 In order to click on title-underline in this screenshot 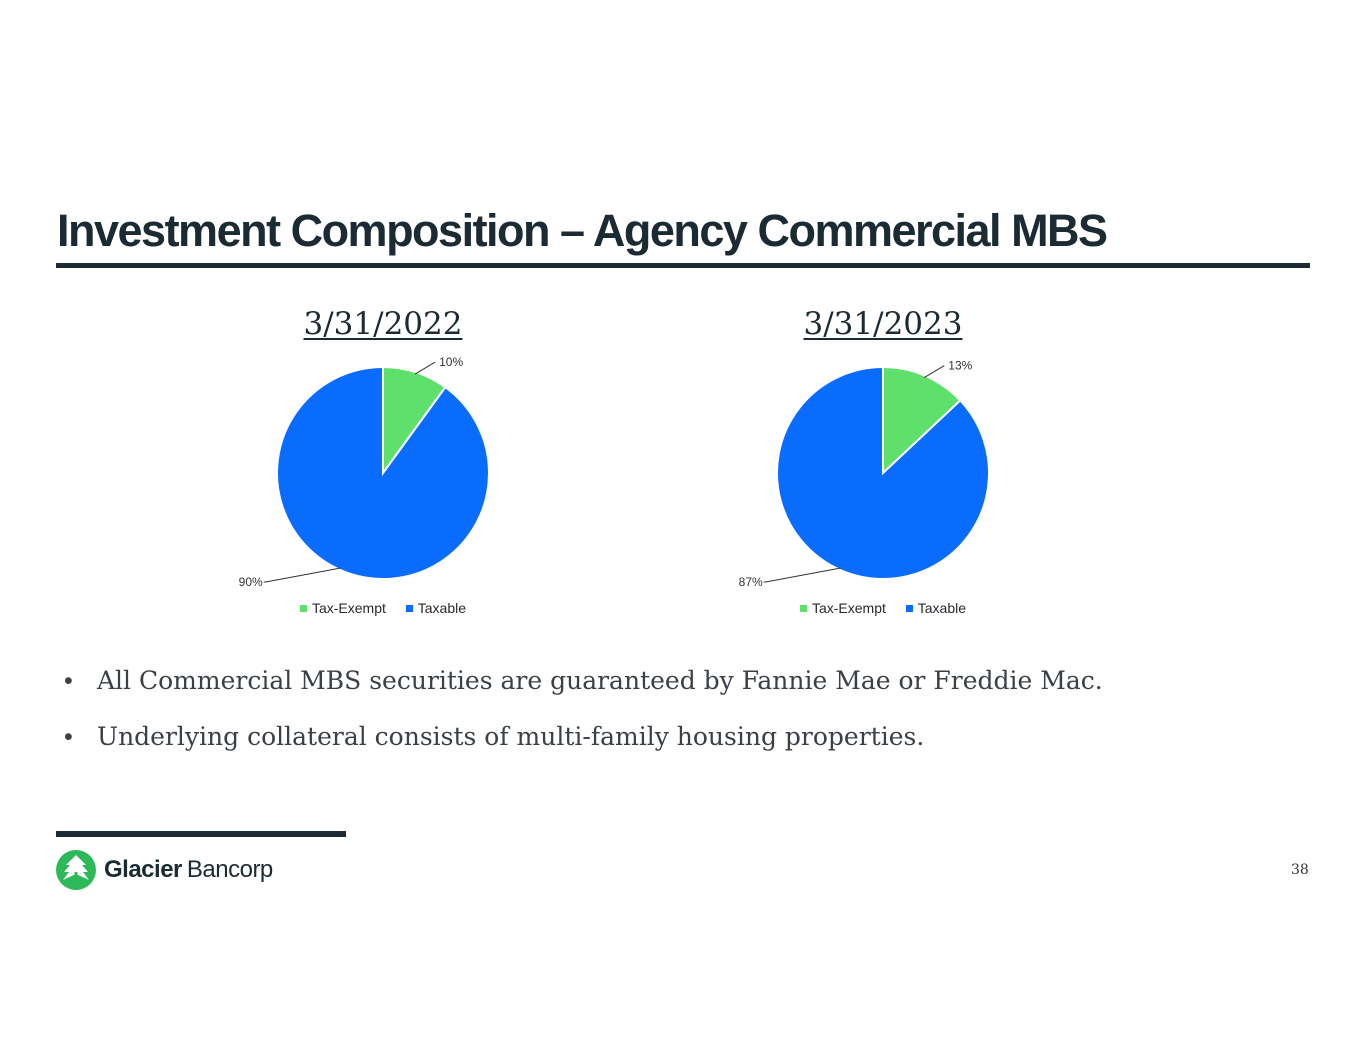, I will do `click(683, 265)`.